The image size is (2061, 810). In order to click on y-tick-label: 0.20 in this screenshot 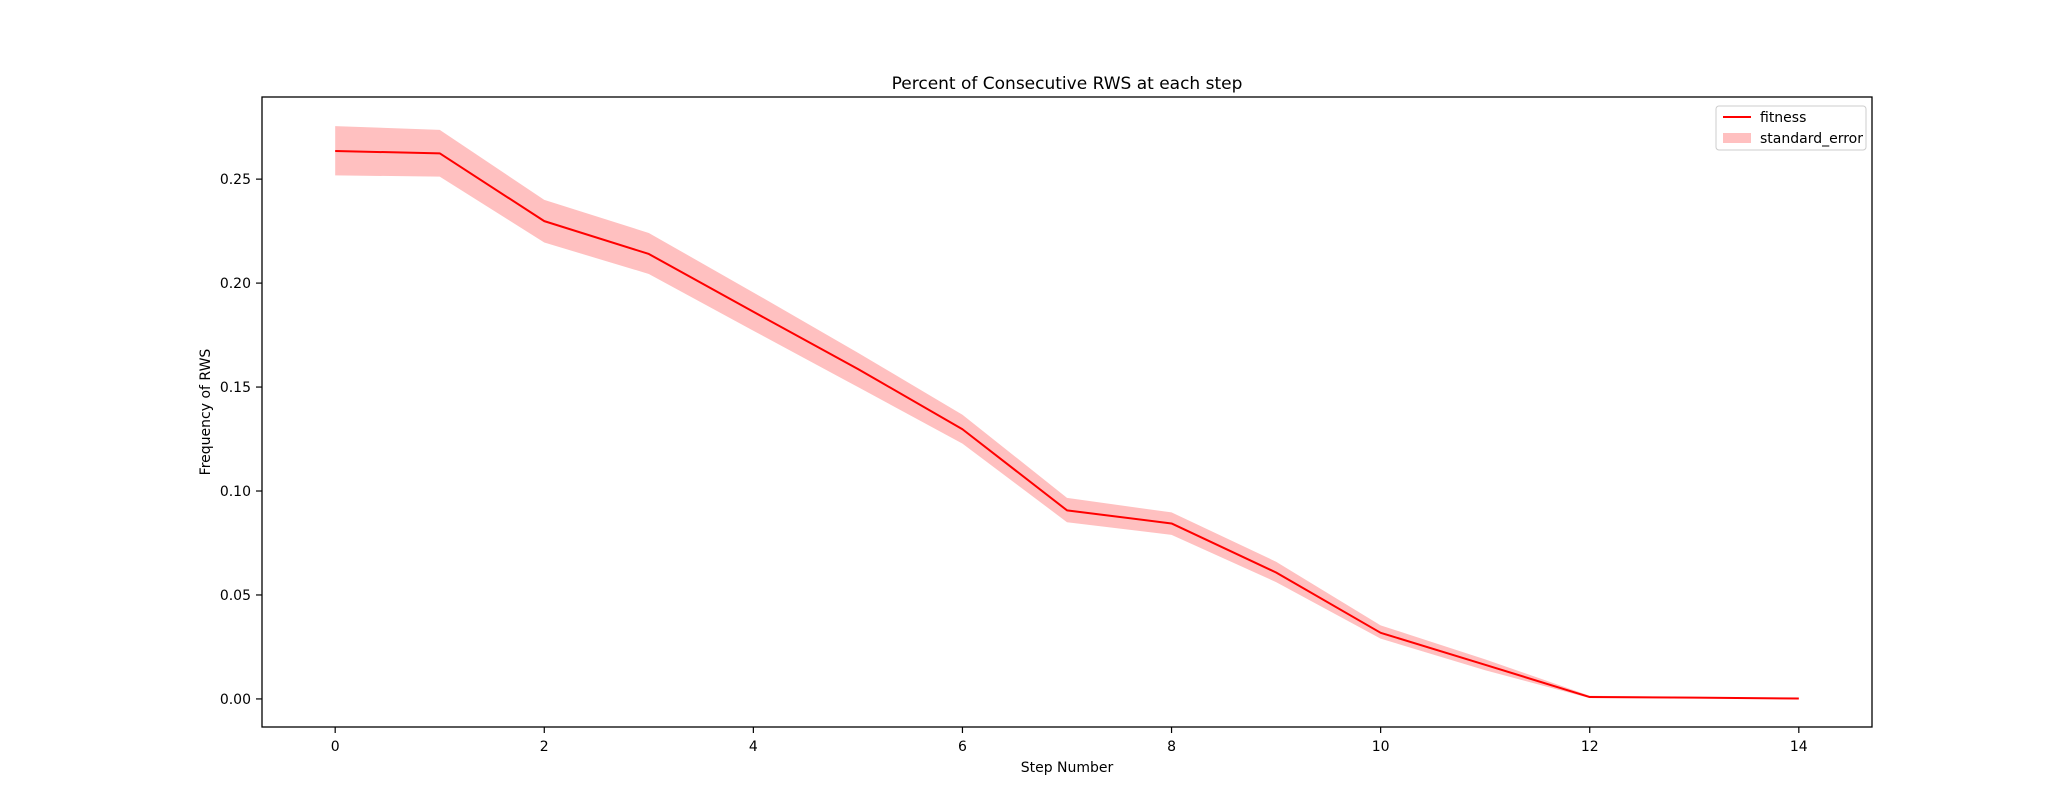, I will do `click(235, 284)`.